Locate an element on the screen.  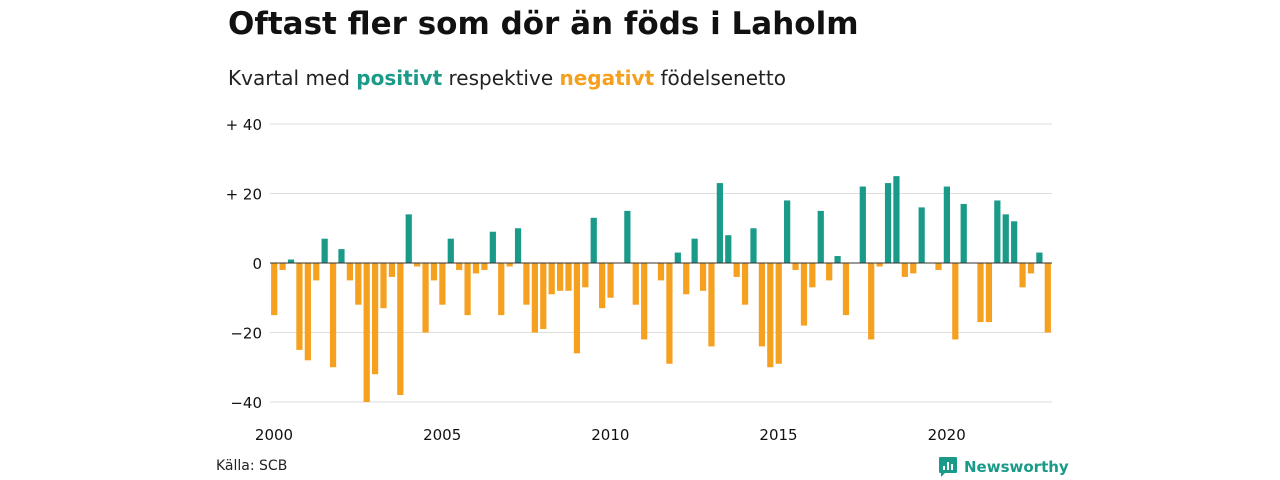
bar-2009-Q3 is located at coordinates (593, 240).